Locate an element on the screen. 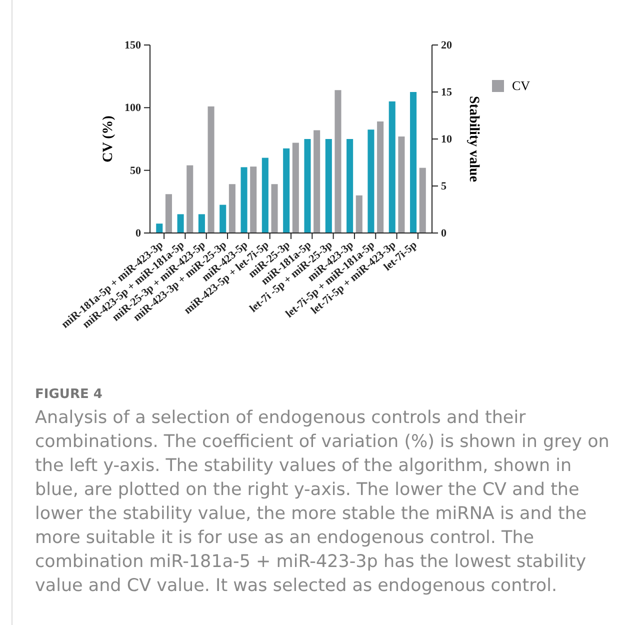 Image resolution: width=641 pixels, height=625 pixels. y2-tick-label: 20 is located at coordinates (446, 46).